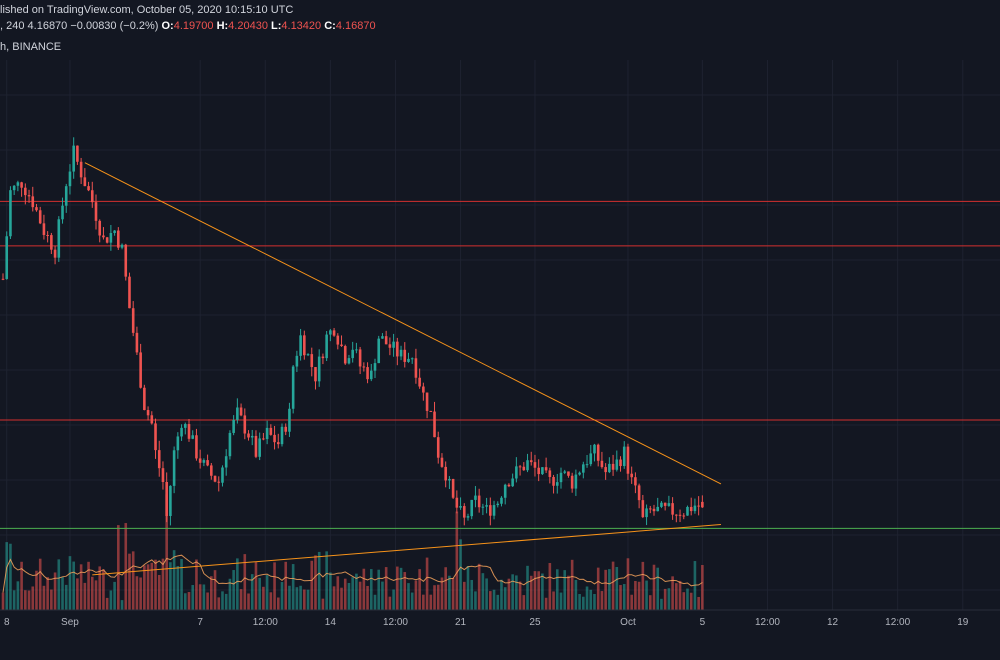  Describe the element at coordinates (703, 622) in the screenshot. I see `x-tick-label: 5` at that location.